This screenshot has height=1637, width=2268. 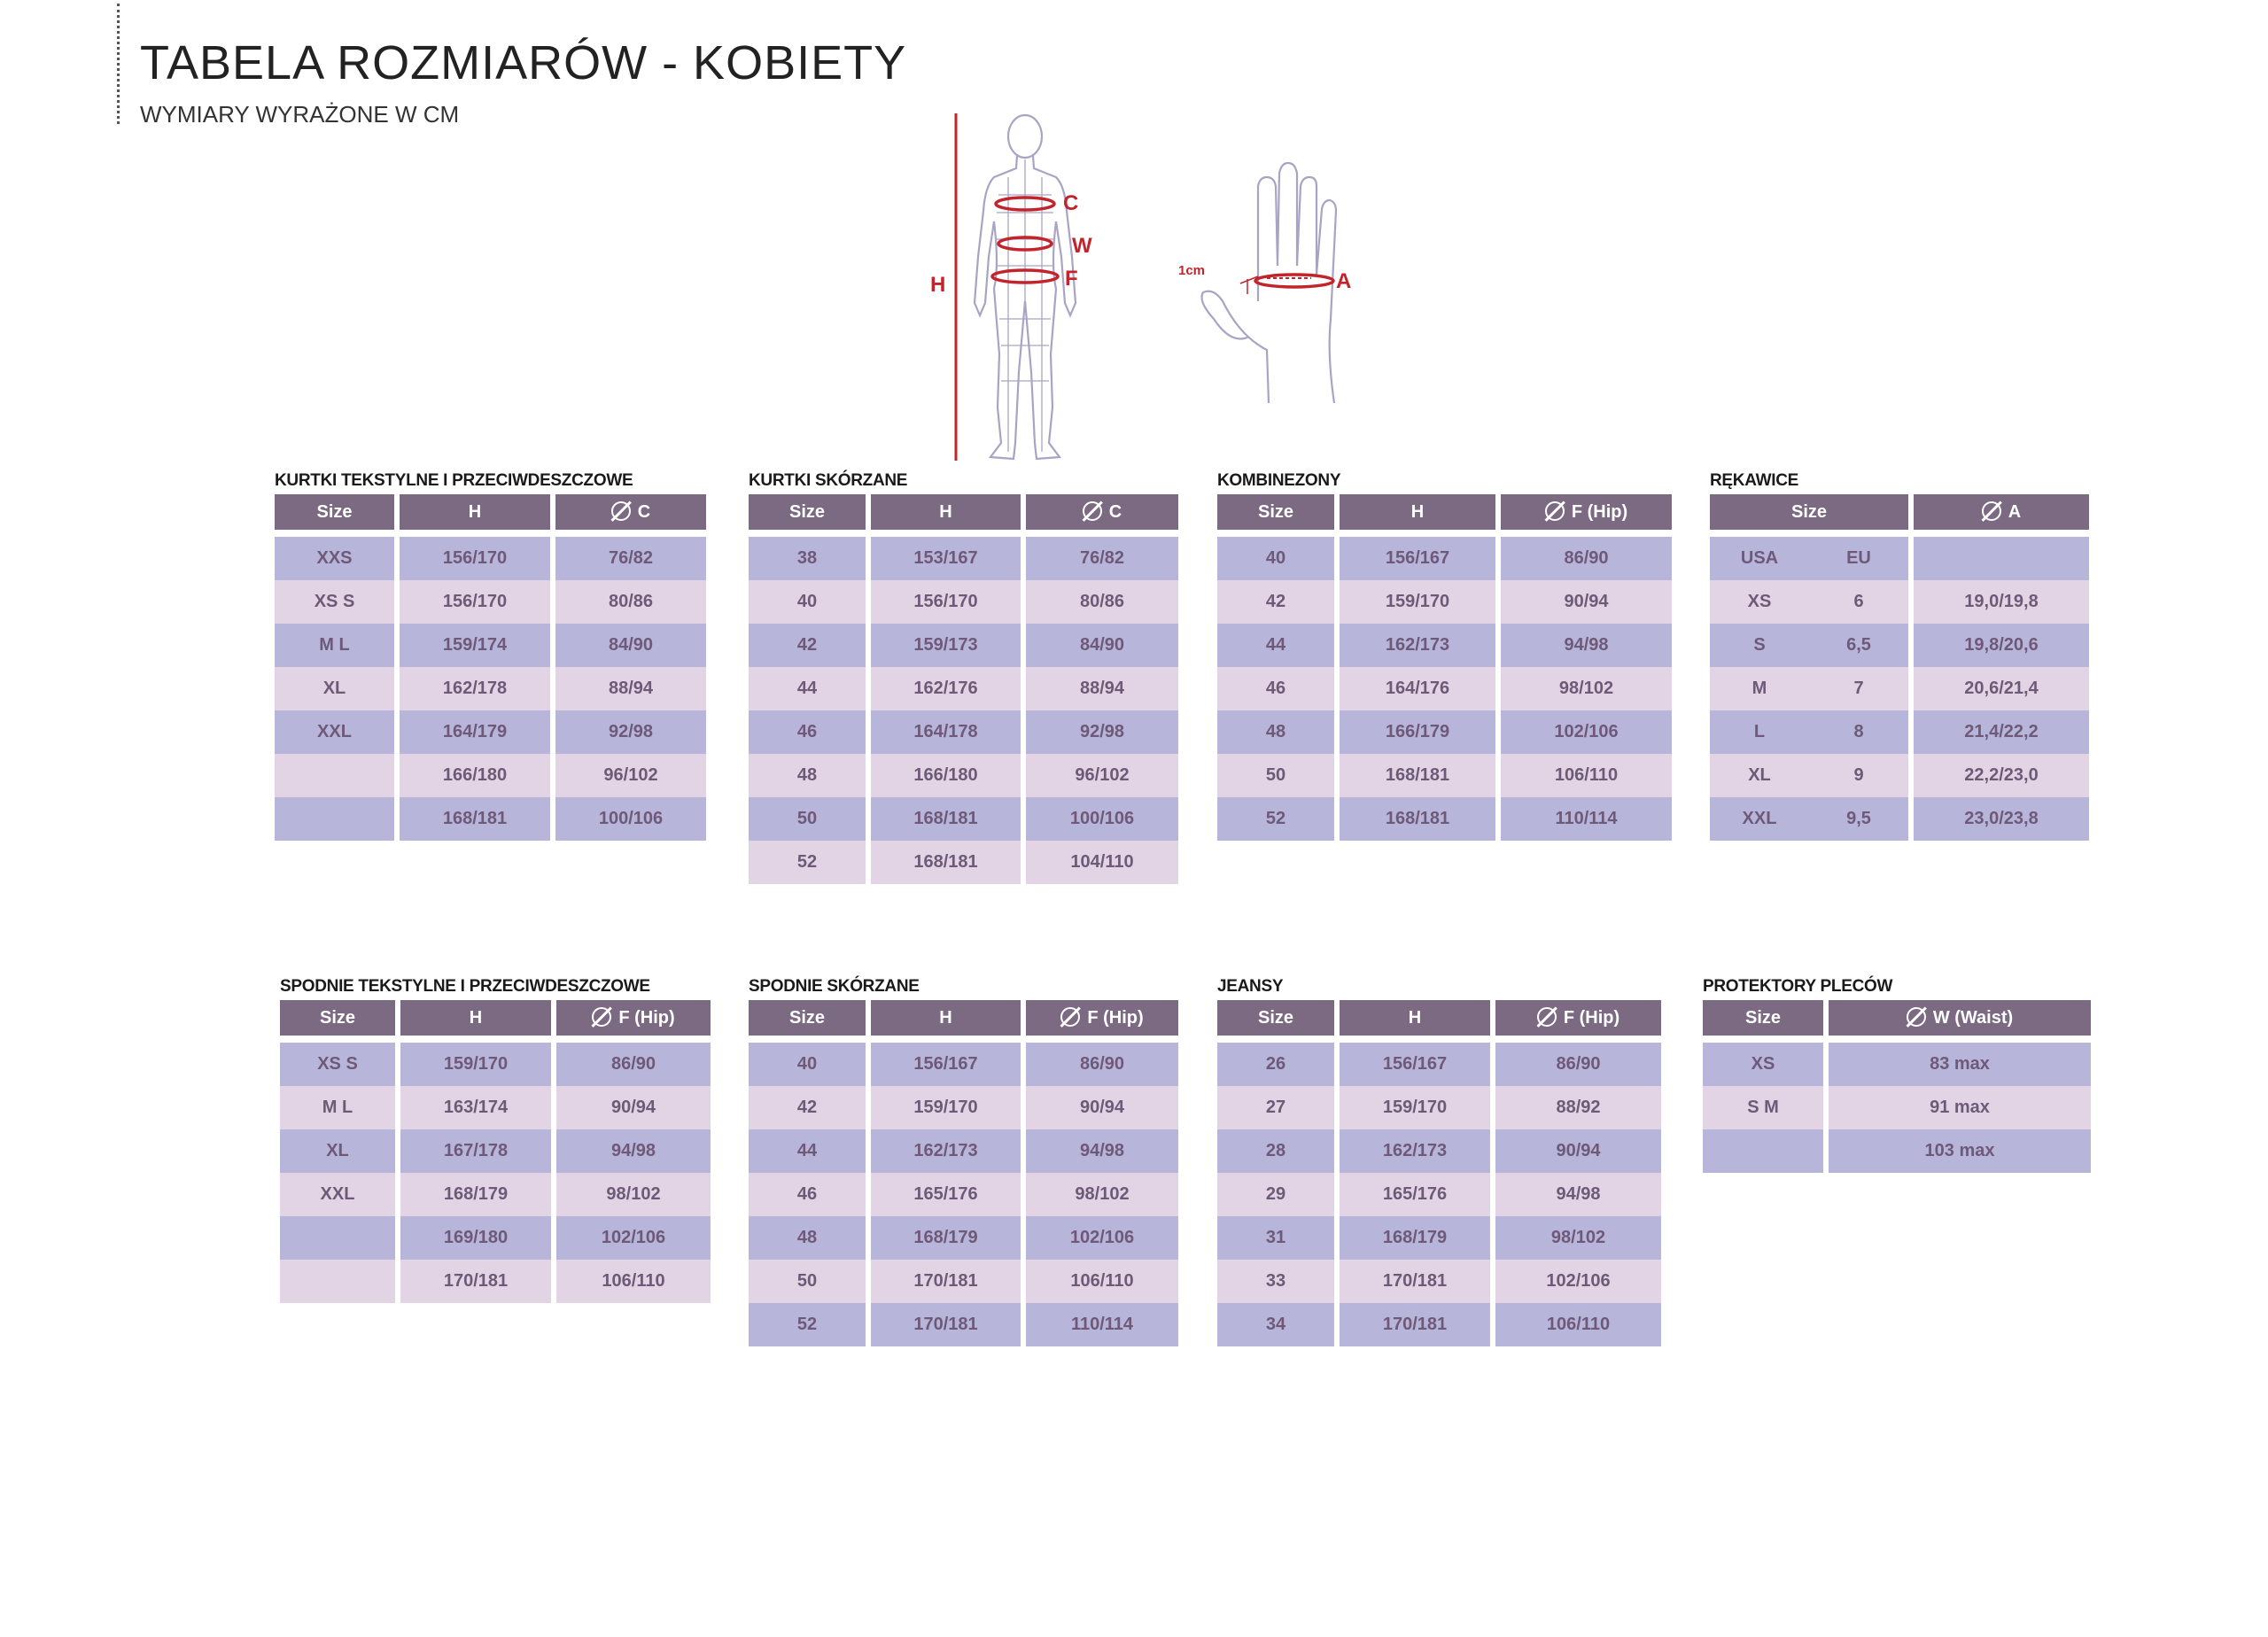 I want to click on value-cell: 96/102, so click(x=1102, y=775).